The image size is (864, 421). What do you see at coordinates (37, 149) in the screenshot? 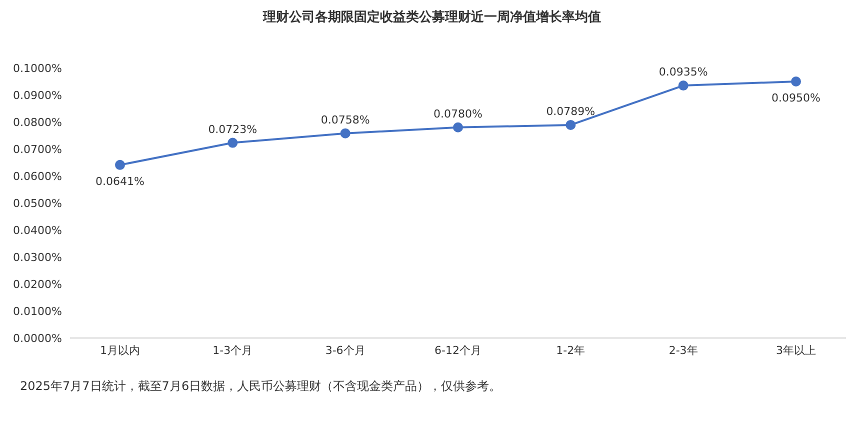
I see `y-tick-label: 0.0700%` at bounding box center [37, 149].